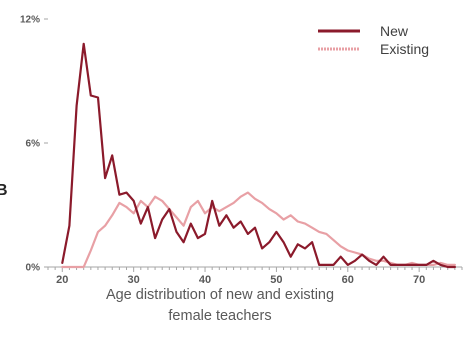 This screenshot has height=358, width=467. Describe the element at coordinates (419, 280) in the screenshot. I see `x-tick-label-70: 70` at that location.